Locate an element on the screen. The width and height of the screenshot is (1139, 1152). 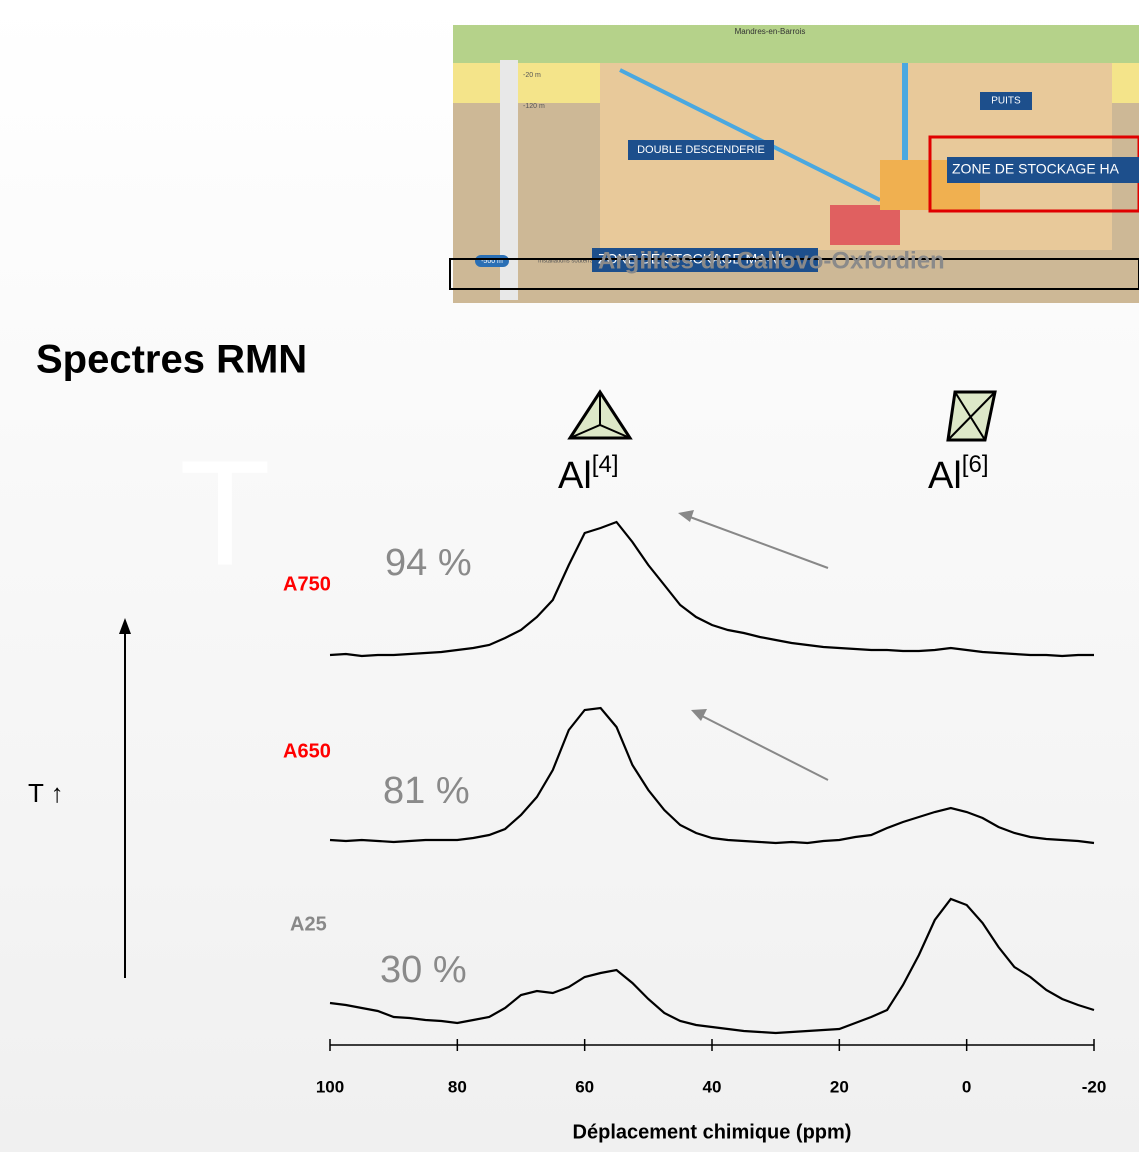
puits: PUITS is located at coordinates (1006, 101).